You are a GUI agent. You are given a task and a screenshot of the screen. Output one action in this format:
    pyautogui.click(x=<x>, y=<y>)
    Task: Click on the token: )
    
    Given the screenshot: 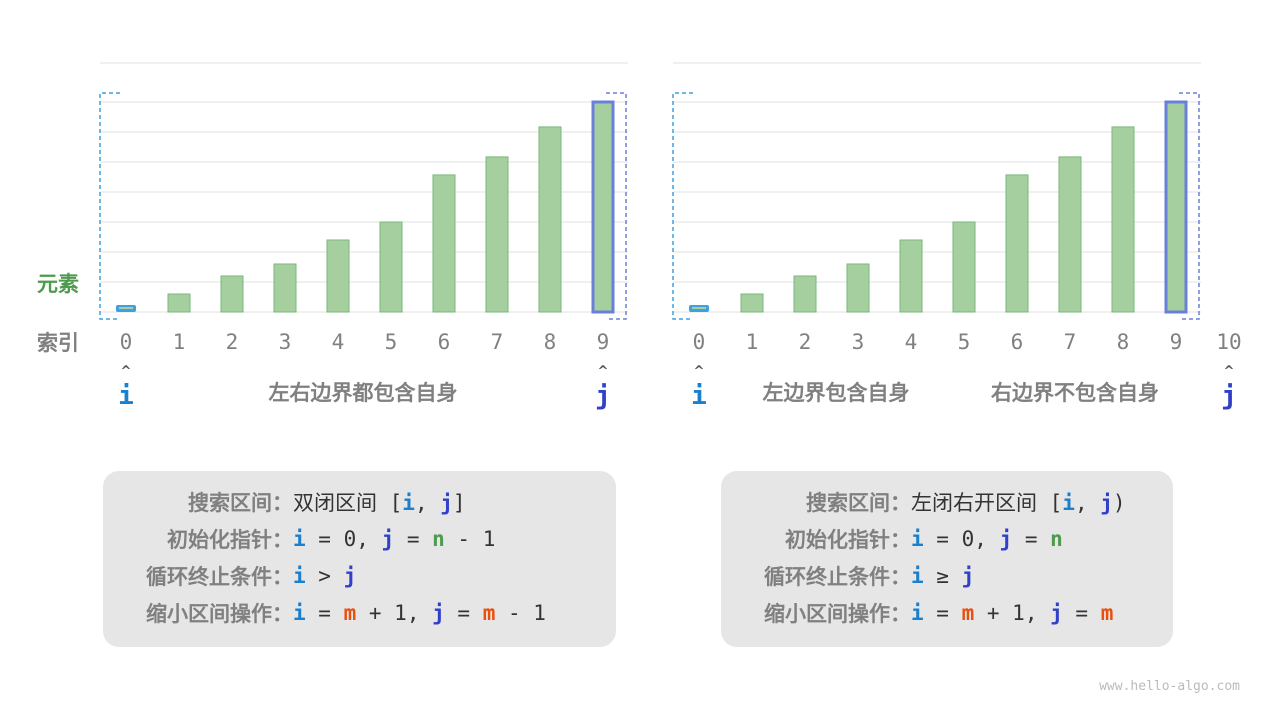 What is the action you would take?
    pyautogui.click(x=1119, y=502)
    